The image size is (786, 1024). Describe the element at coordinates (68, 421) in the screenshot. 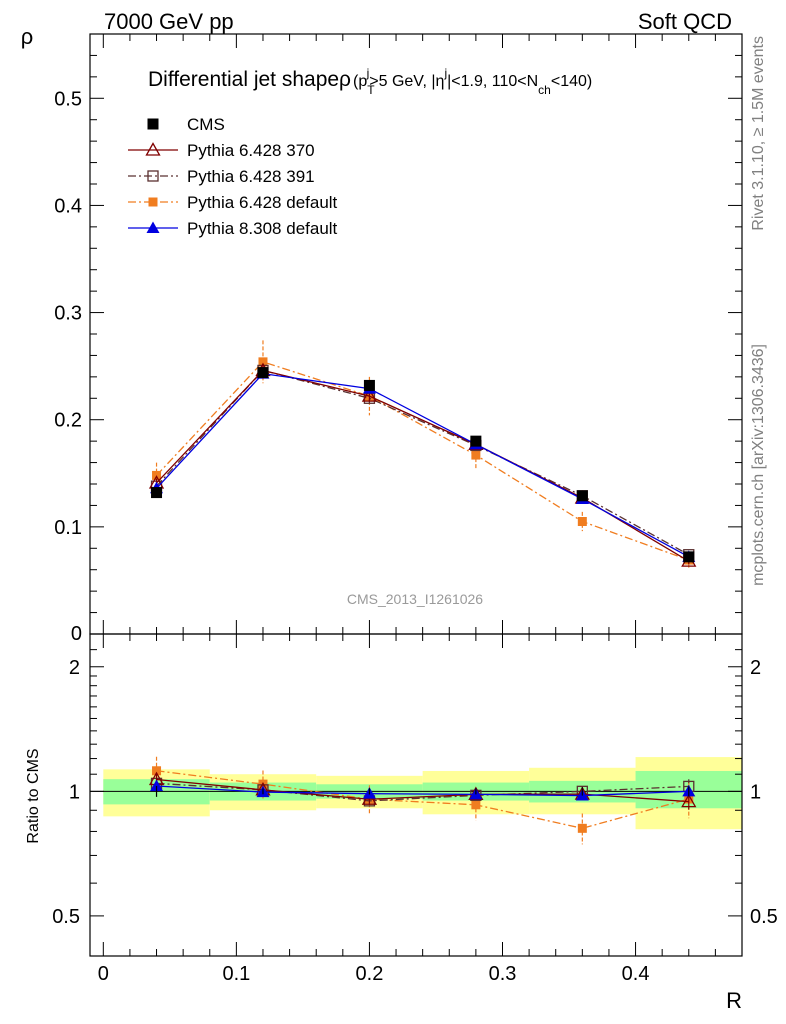

I see `y-tick-label-1: 0.2` at that location.